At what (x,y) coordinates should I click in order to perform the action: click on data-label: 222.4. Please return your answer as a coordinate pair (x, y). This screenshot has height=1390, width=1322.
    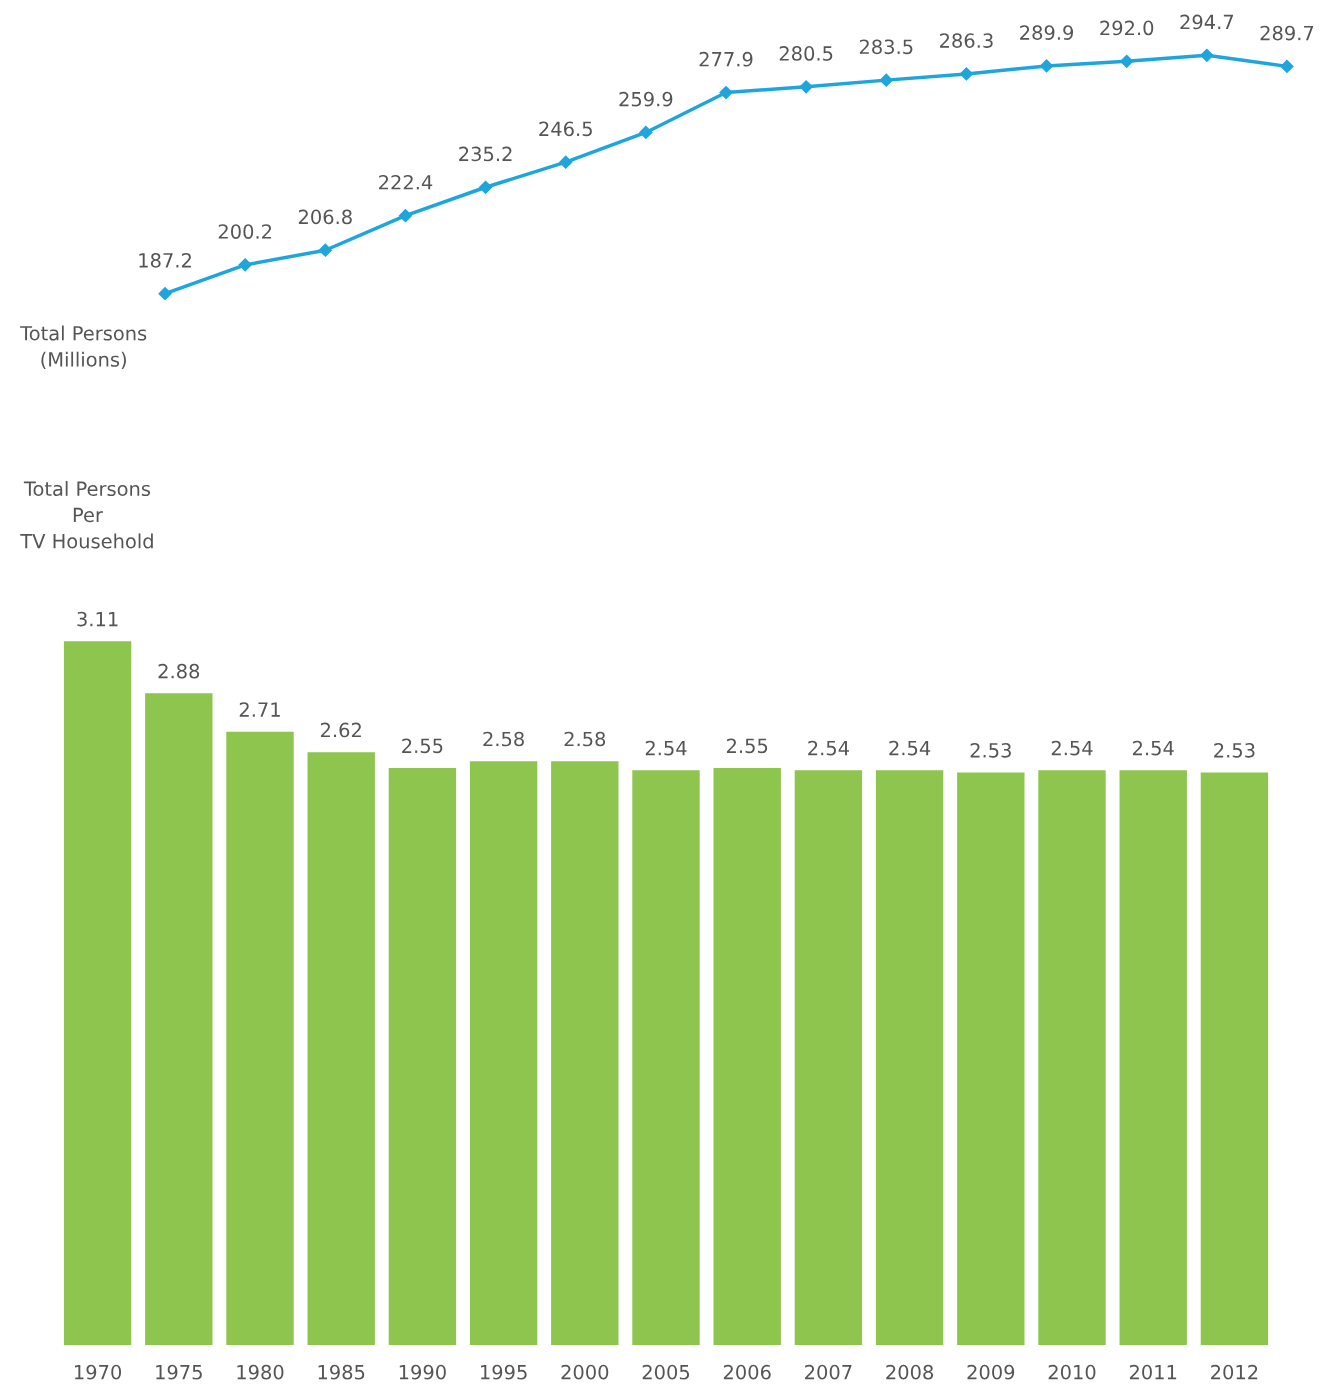
    Looking at the image, I should click on (406, 182).